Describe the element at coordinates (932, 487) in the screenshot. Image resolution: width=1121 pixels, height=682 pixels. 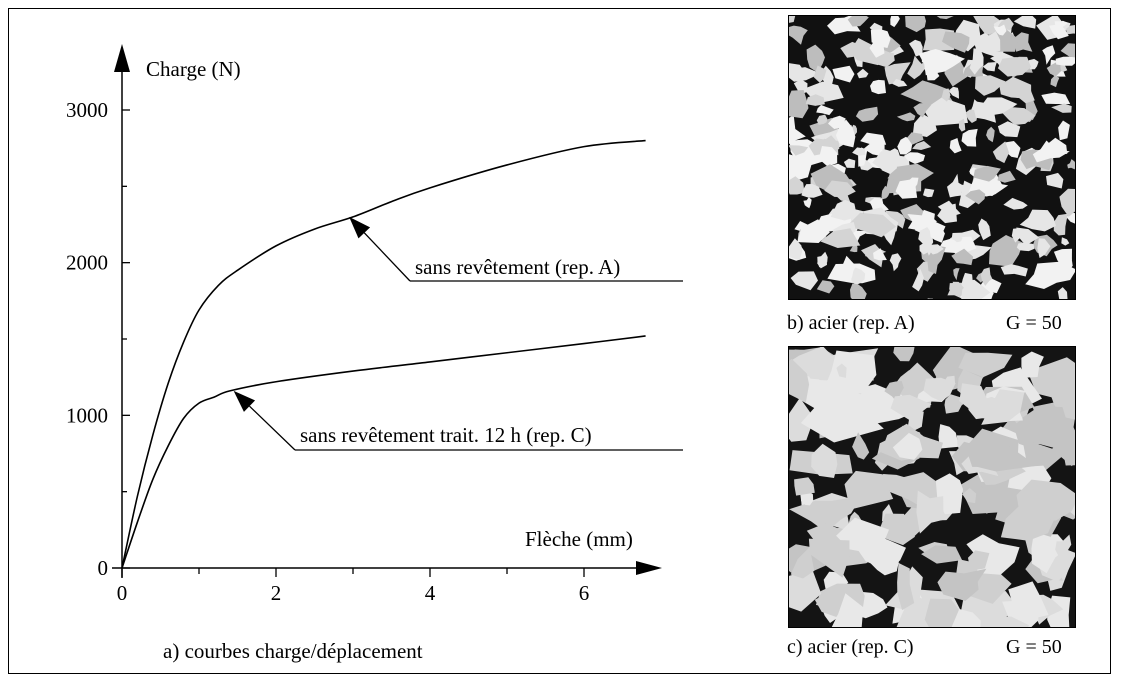
I see `micrograph-c-grains` at that location.